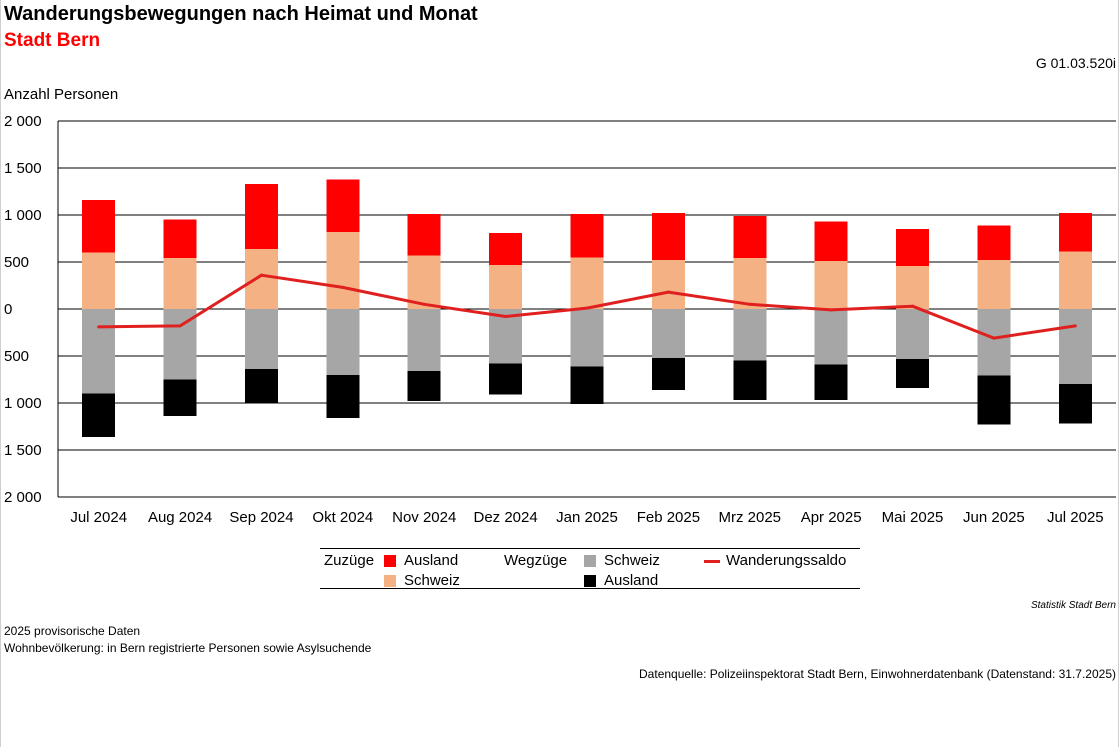 This screenshot has width=1119, height=747. What do you see at coordinates (668, 517) in the screenshot?
I see `x-tick-label: Feb 2025` at bounding box center [668, 517].